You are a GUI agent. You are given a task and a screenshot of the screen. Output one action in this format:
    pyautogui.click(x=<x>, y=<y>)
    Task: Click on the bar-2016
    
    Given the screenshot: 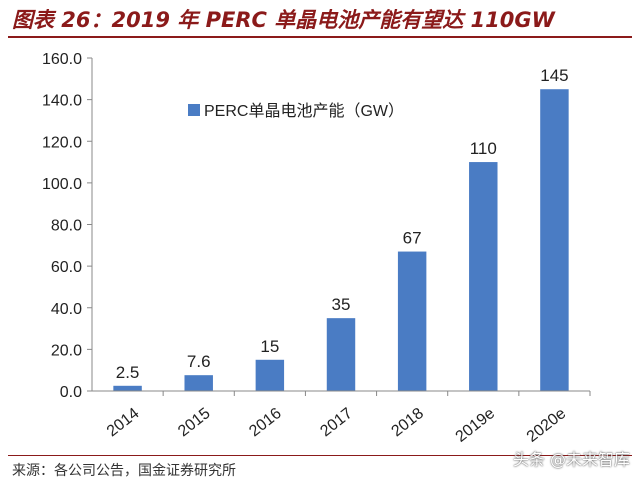 What is the action you would take?
    pyautogui.click(x=270, y=375)
    